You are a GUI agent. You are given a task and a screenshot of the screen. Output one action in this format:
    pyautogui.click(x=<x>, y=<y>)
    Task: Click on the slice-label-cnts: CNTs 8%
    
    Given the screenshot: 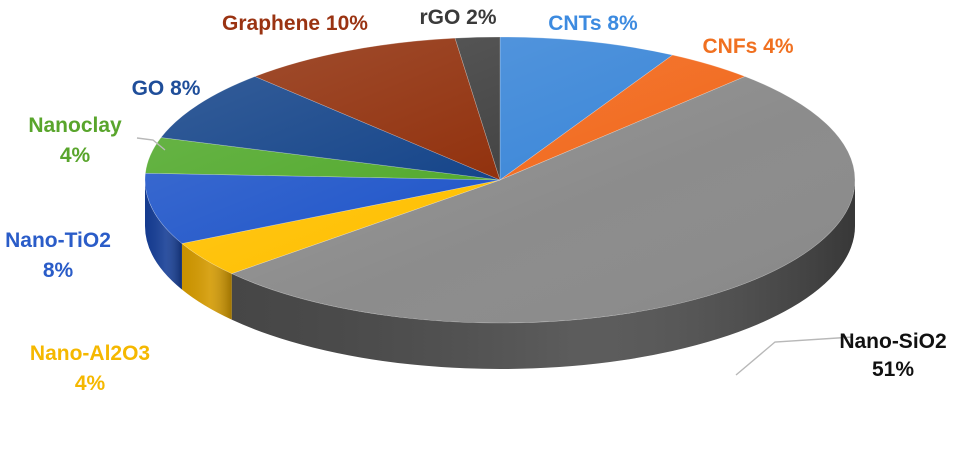 What is the action you would take?
    pyautogui.click(x=593, y=23)
    